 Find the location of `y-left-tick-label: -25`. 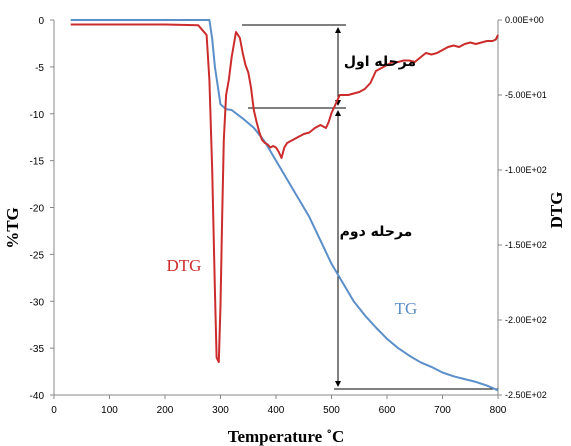

y-left-tick-label: -25 is located at coordinates (37, 255).